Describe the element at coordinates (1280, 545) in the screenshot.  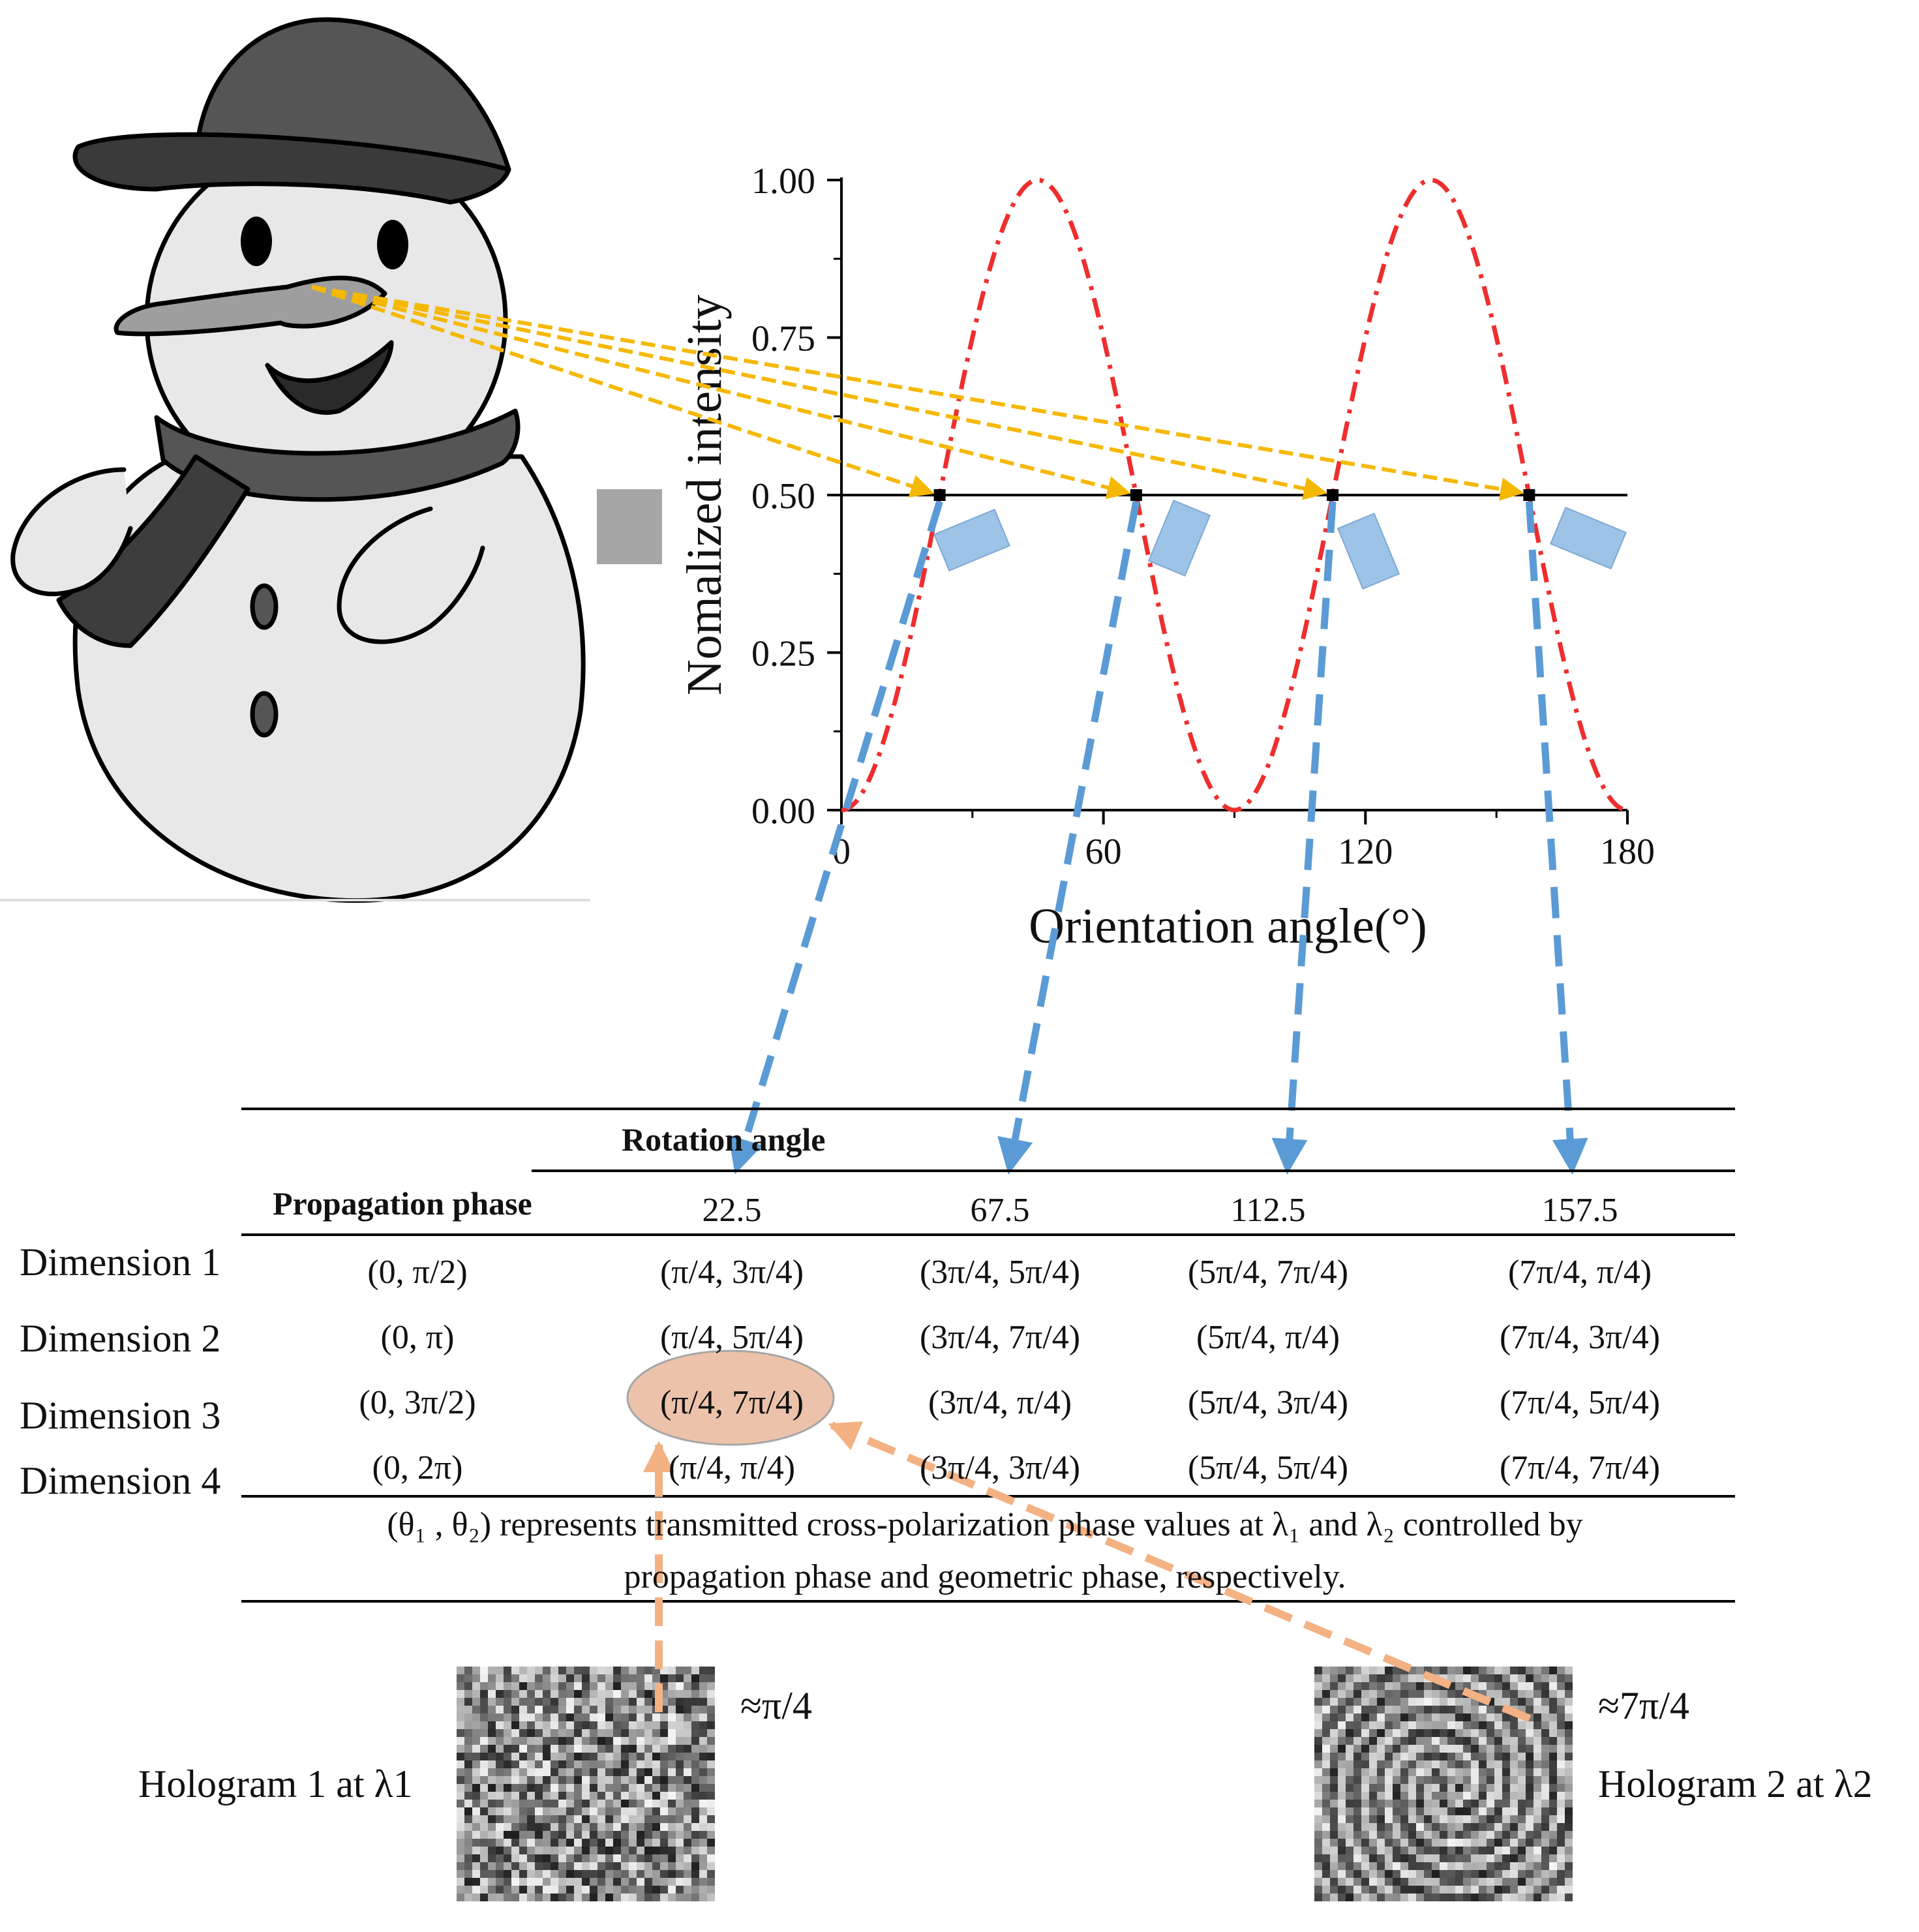
I see `nanopillars` at that location.